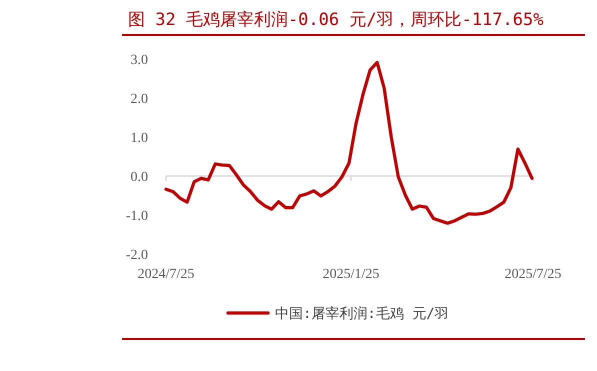 The width and height of the screenshot is (597, 371). I want to click on y-tick-label: -1.0, so click(137, 216).